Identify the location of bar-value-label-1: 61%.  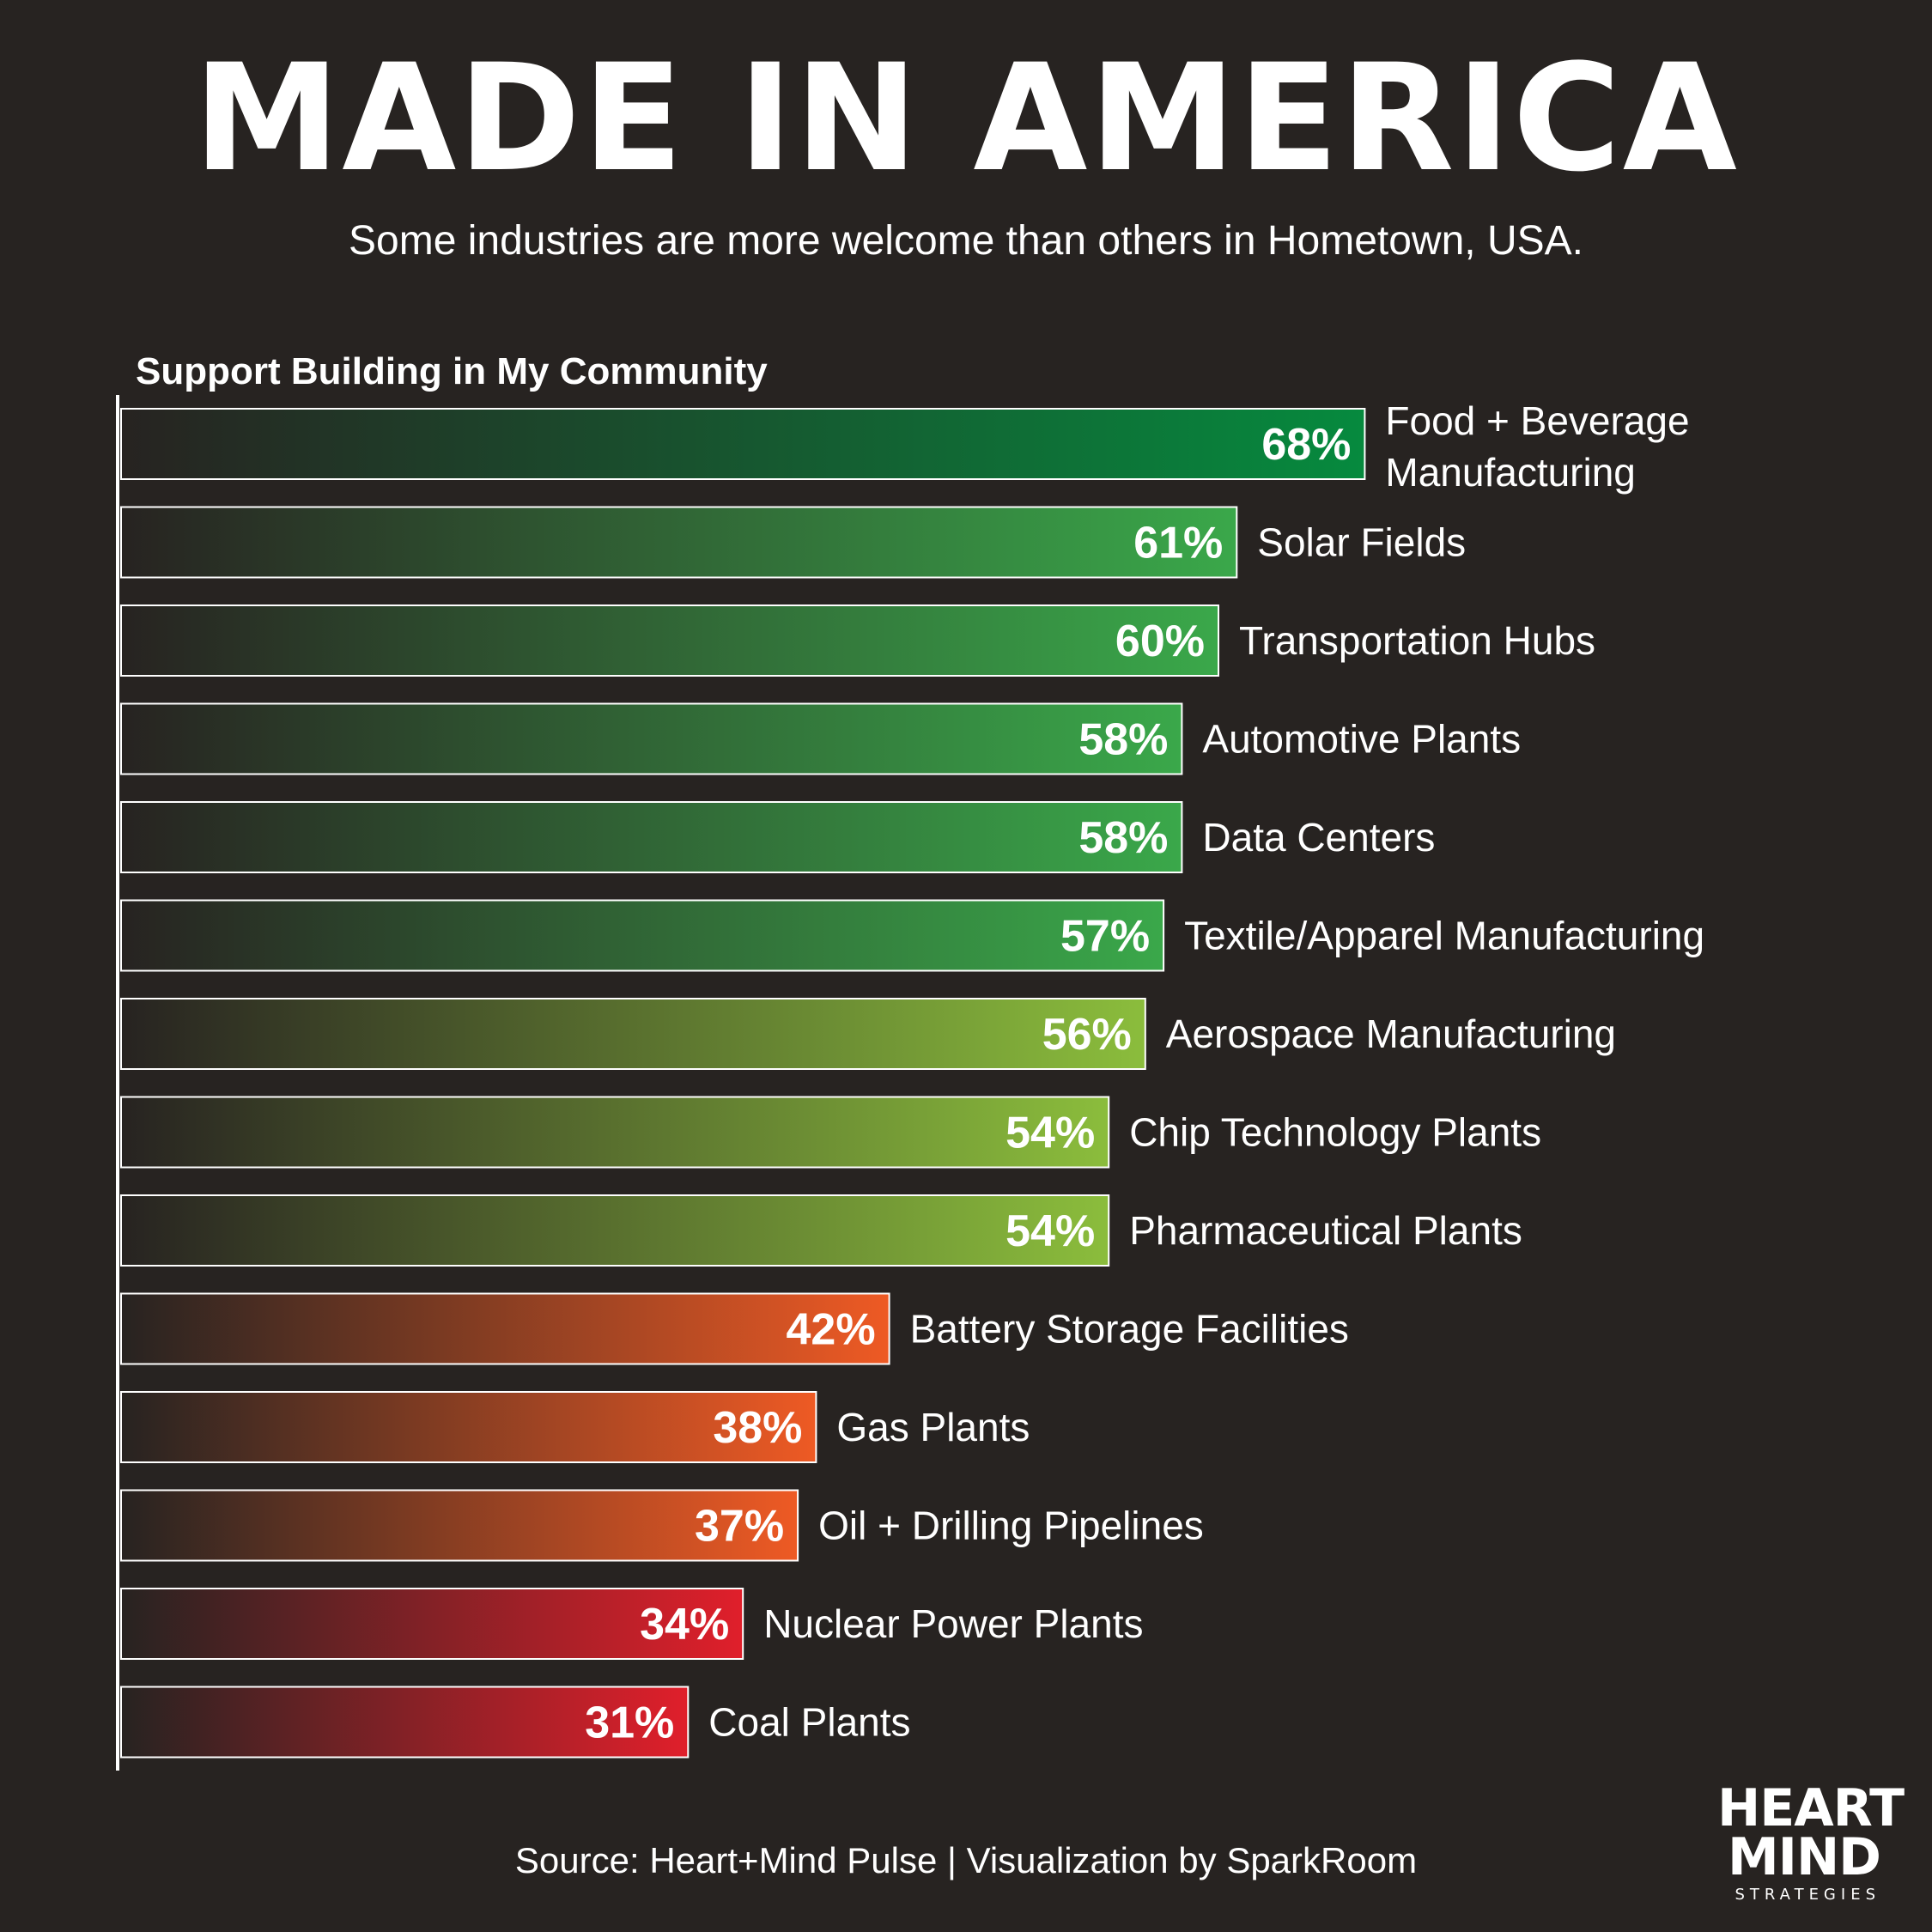
(1178, 543).